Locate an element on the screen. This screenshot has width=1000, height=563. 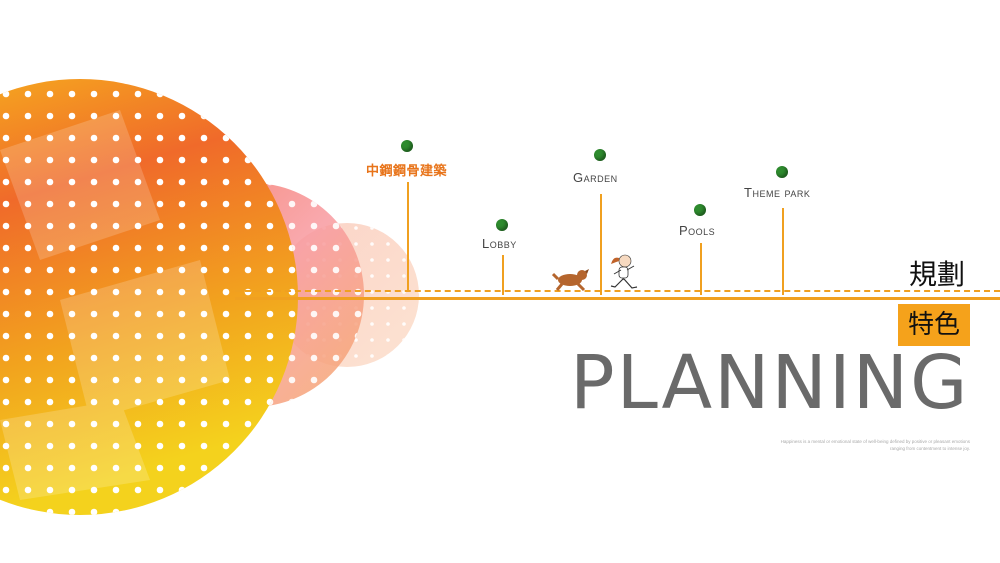
dog-illustration-icon is located at coordinates (570, 280).